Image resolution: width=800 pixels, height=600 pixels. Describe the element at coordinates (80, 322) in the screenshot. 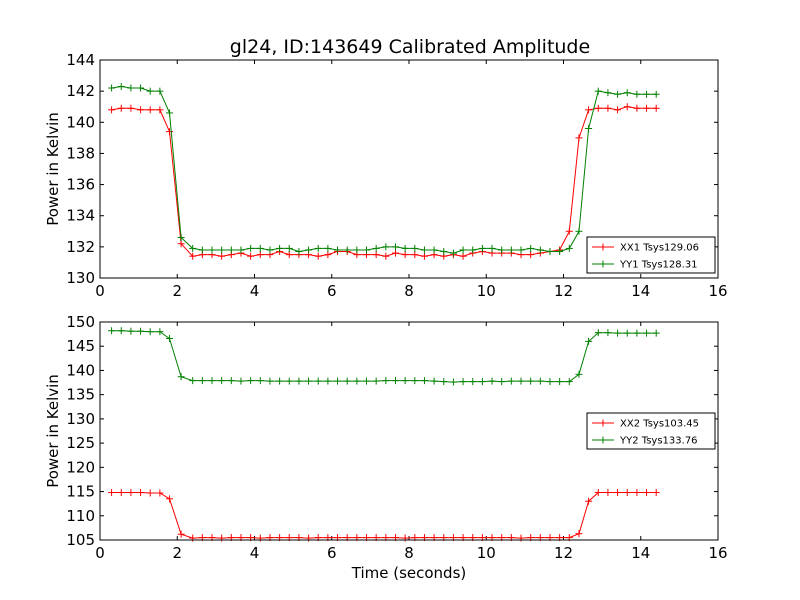

I see `y-tick-label: 150` at that location.